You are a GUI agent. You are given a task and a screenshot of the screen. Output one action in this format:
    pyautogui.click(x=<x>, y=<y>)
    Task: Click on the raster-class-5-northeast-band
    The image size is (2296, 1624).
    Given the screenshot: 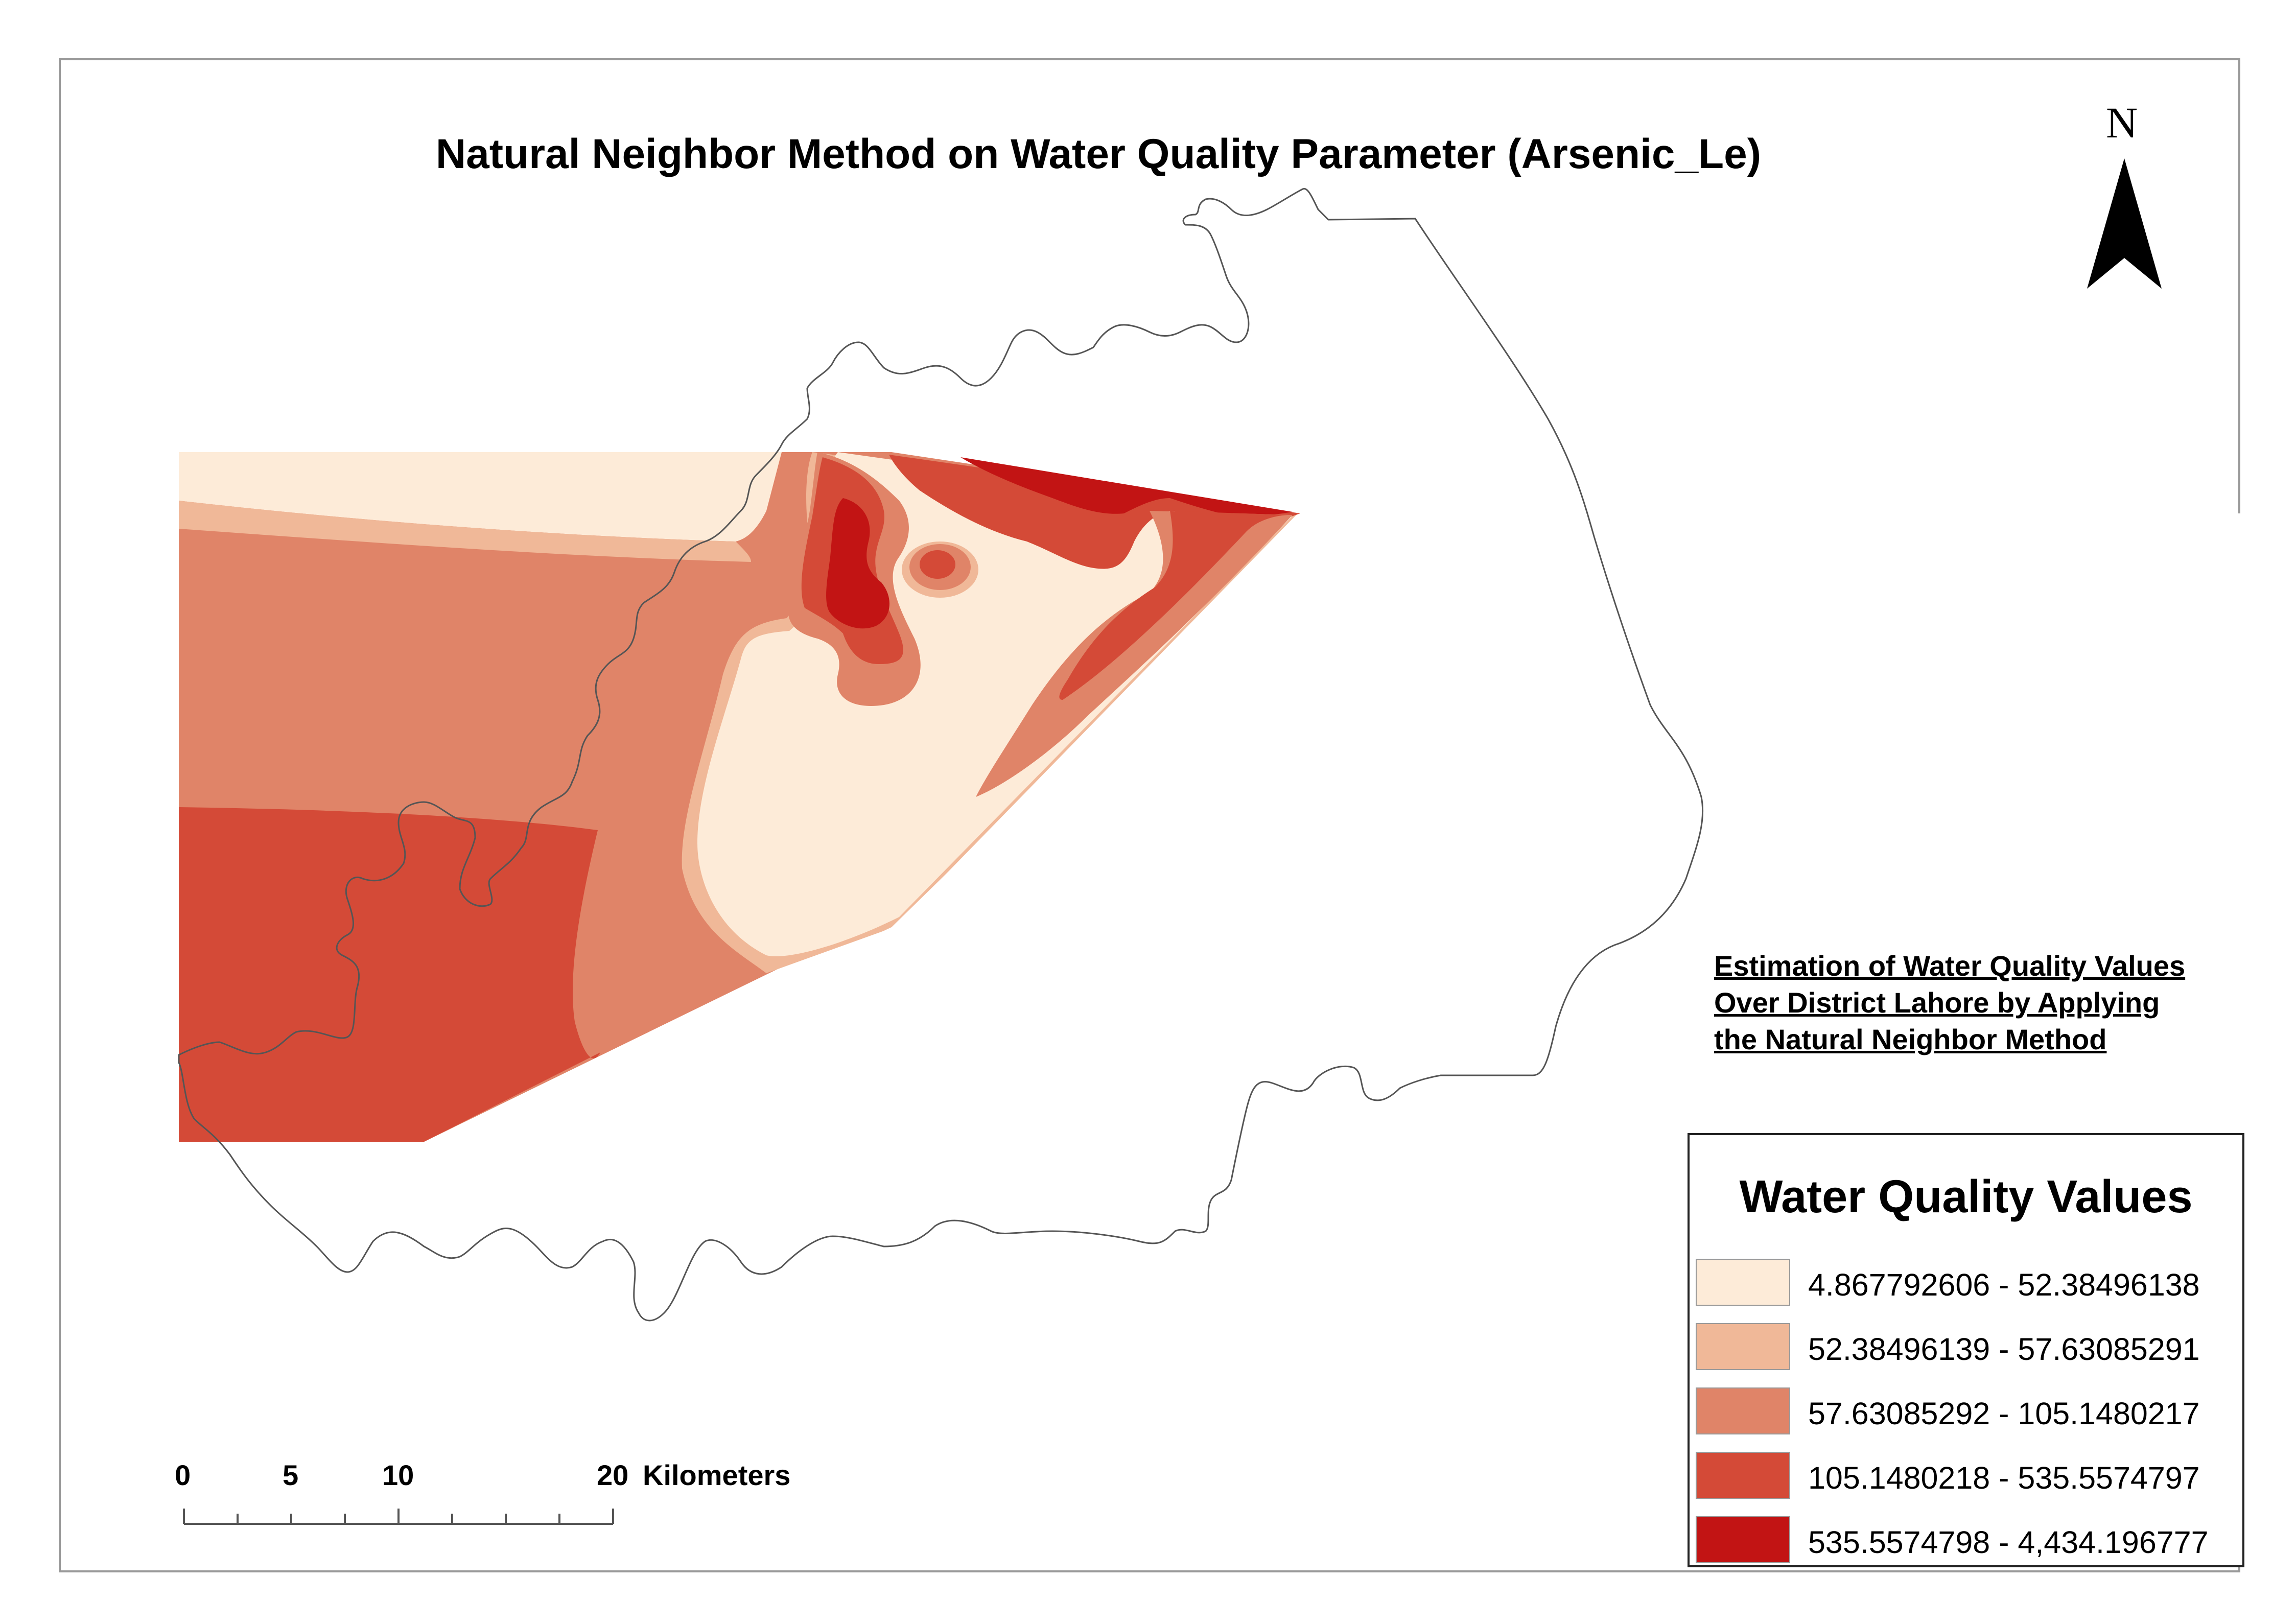 What is the action you would take?
    pyautogui.click(x=1126, y=486)
    